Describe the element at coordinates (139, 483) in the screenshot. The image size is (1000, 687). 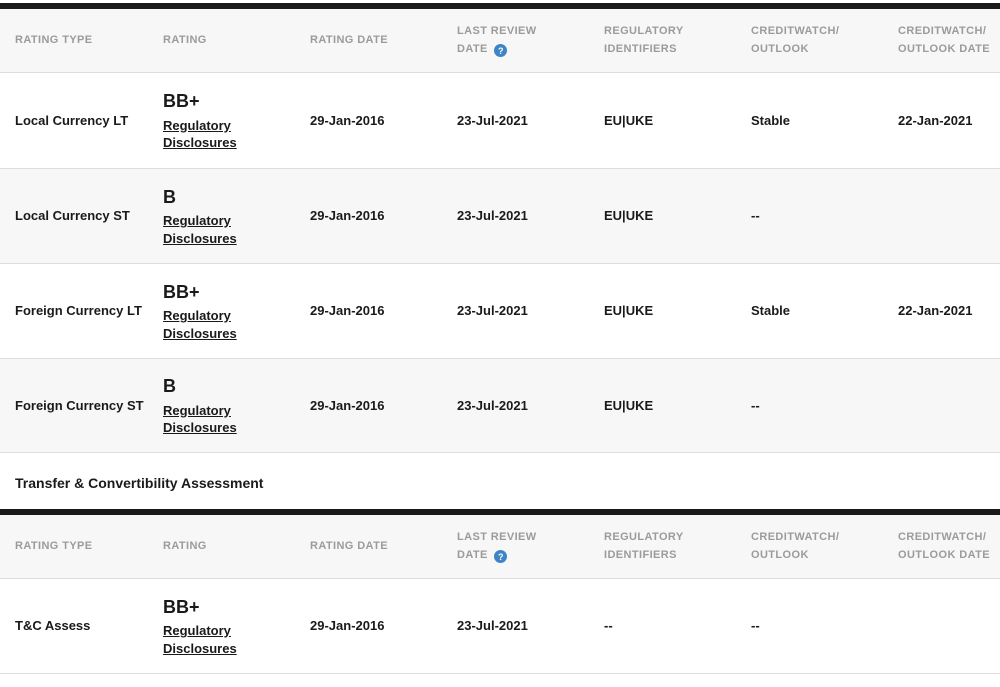
I see `section-title: Transfer & Convertibility Assessment` at that location.